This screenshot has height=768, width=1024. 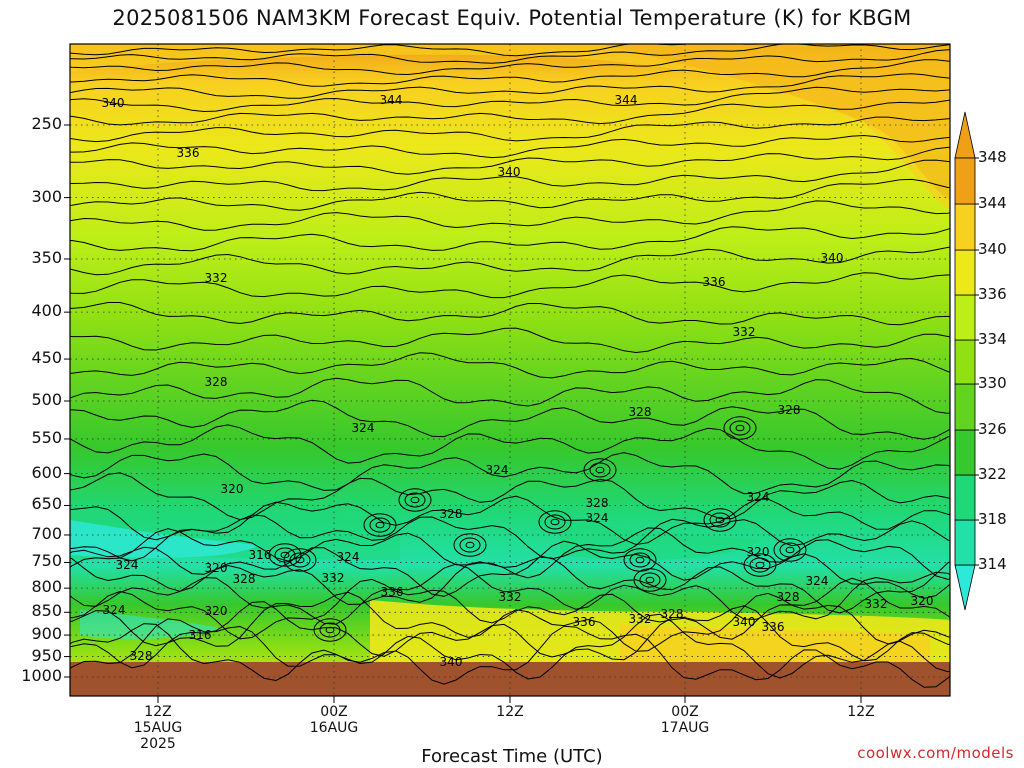 What do you see at coordinates (46, 533) in the screenshot?
I see `y-tick-label: 700` at bounding box center [46, 533].